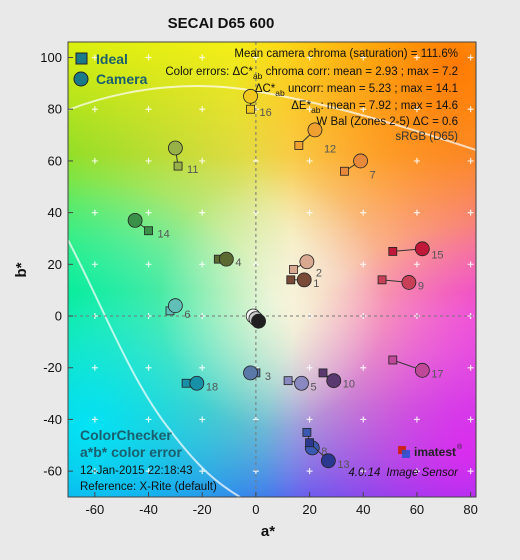 The height and width of the screenshot is (560, 520). What do you see at coordinates (460, 447) in the screenshot?
I see `imatest-logo-mark: ®` at bounding box center [460, 447].